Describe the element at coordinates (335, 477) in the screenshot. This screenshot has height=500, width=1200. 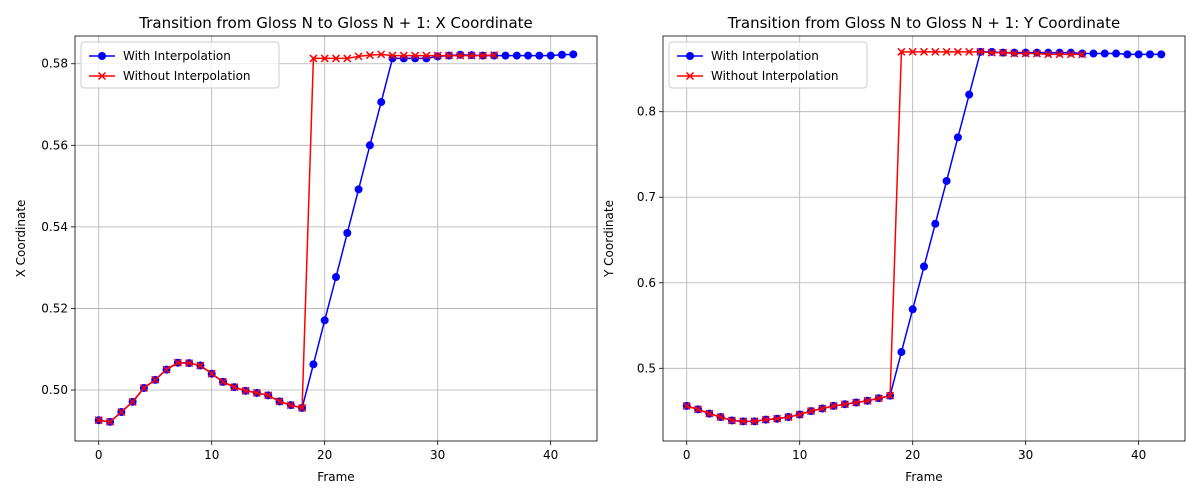
I see `x-axis-label: Frame` at that location.